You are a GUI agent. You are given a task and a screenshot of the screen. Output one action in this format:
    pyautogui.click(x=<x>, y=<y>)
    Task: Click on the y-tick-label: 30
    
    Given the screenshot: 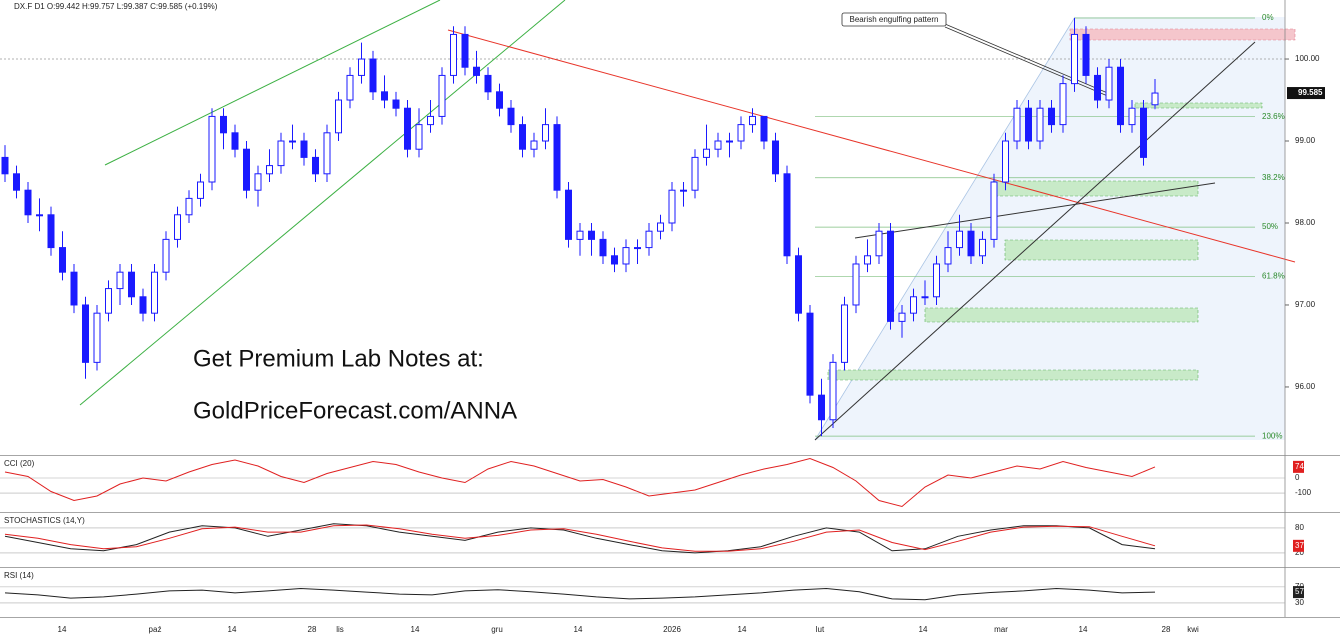 What is the action you would take?
    pyautogui.click(x=1299, y=602)
    